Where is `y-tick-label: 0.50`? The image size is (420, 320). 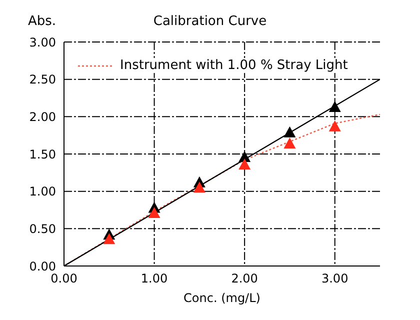 y-tick-label: 0.50 is located at coordinates (42, 229).